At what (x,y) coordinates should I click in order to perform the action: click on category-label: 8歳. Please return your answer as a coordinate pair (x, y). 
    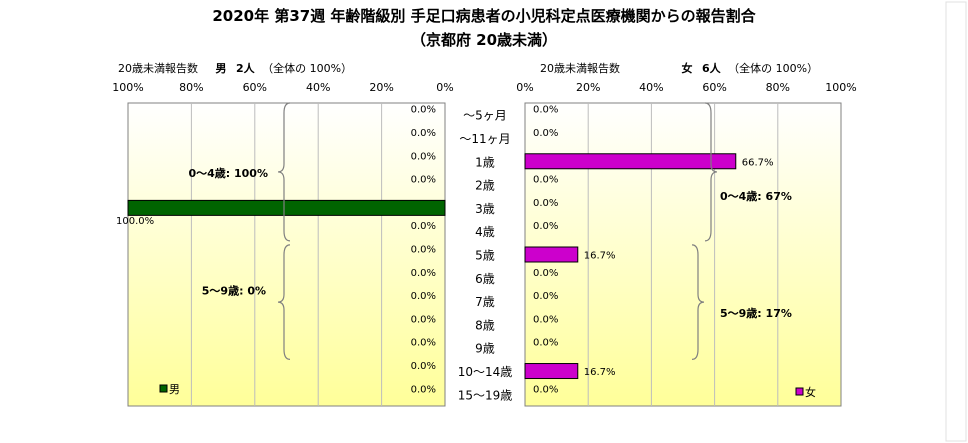
    Looking at the image, I should click on (485, 325).